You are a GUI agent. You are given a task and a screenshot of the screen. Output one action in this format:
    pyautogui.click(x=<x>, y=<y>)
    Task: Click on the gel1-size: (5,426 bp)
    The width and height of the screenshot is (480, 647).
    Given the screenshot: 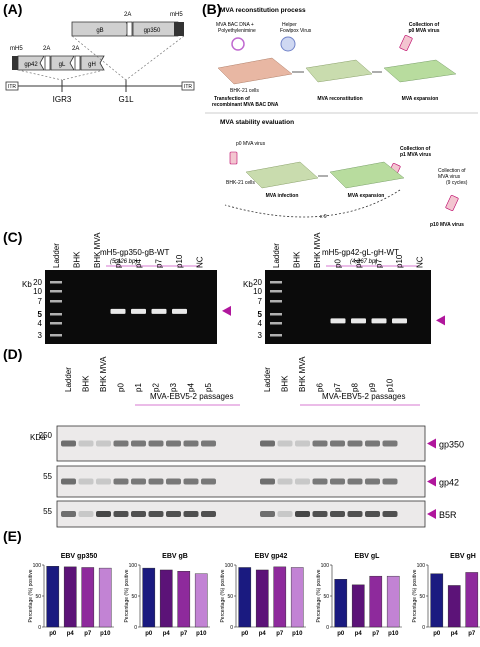 What is the action you would take?
    pyautogui.click(x=123, y=262)
    